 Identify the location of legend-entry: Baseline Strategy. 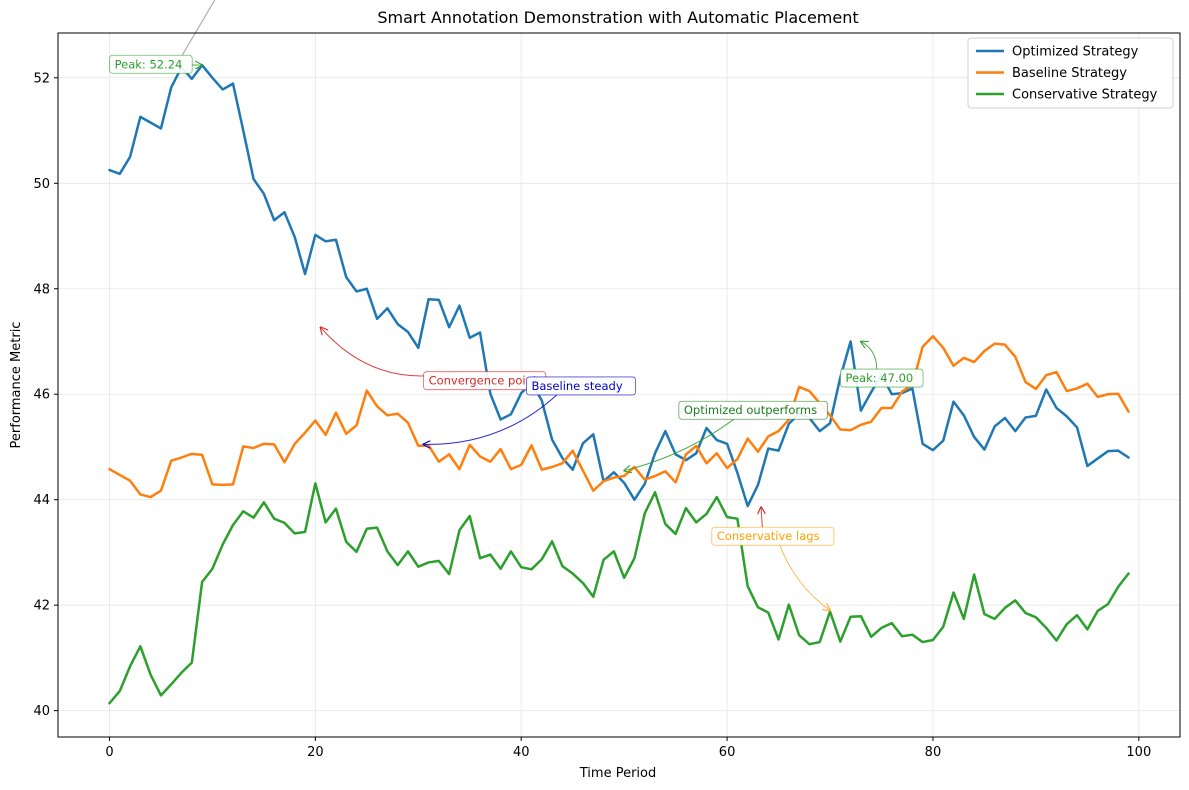
(1069, 73).